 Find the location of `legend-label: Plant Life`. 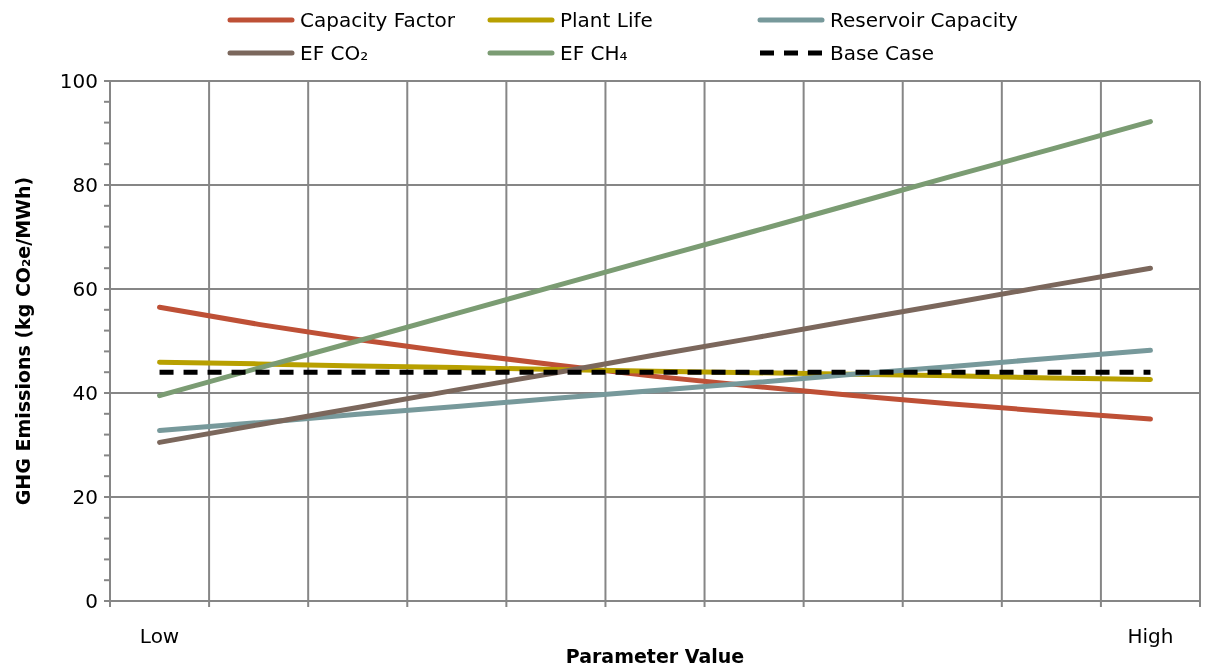

legend-label: Plant Life is located at coordinates (606, 20).